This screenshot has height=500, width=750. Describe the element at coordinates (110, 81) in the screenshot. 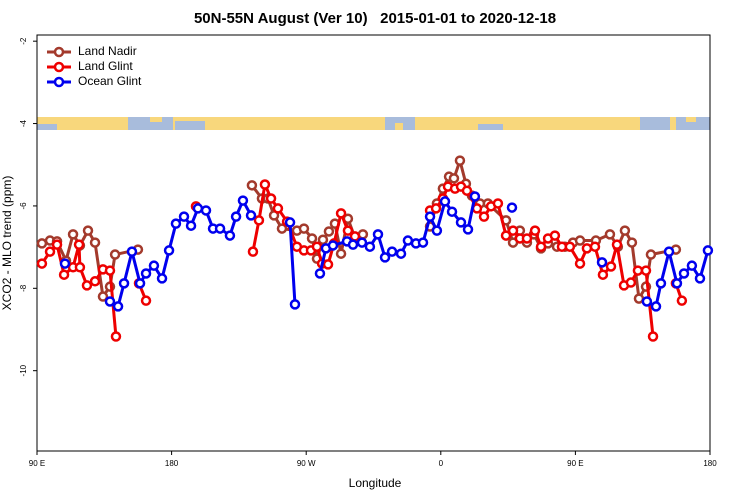

I see `legend-label: Ocean Glint` at that location.